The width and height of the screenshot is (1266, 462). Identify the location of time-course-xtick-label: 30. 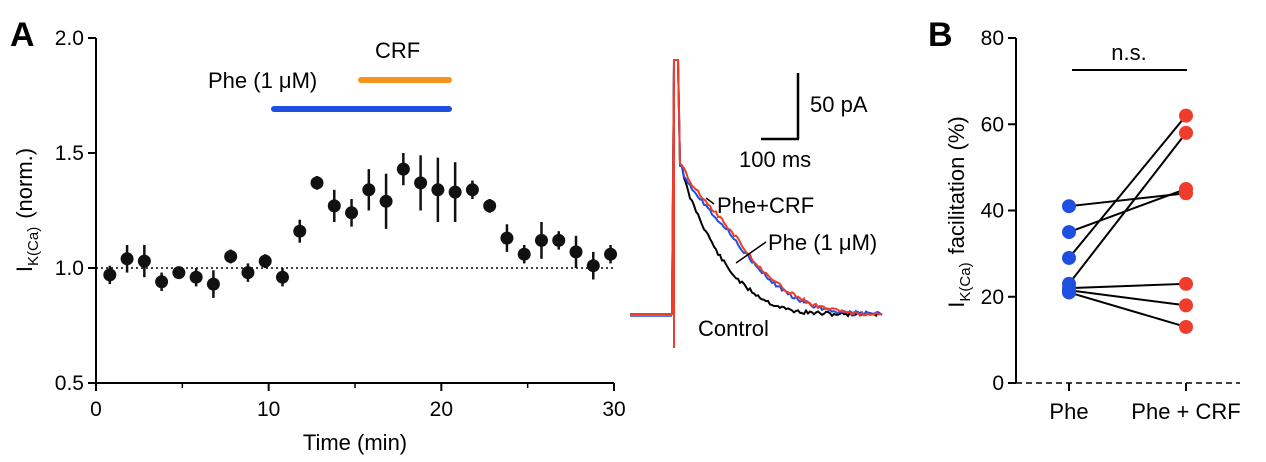
(613, 409).